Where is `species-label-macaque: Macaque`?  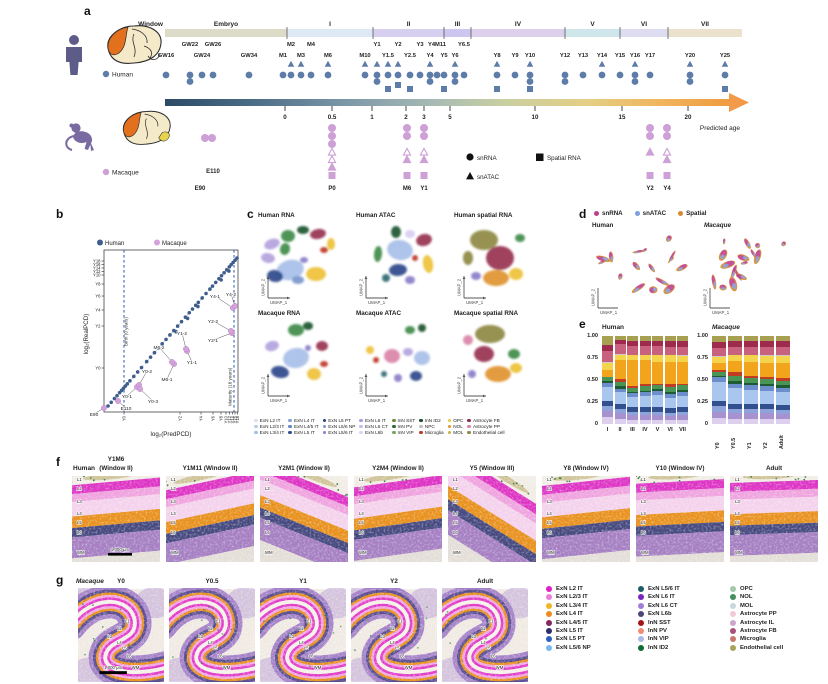
species-label-macaque: Macaque is located at coordinates (90, 581).